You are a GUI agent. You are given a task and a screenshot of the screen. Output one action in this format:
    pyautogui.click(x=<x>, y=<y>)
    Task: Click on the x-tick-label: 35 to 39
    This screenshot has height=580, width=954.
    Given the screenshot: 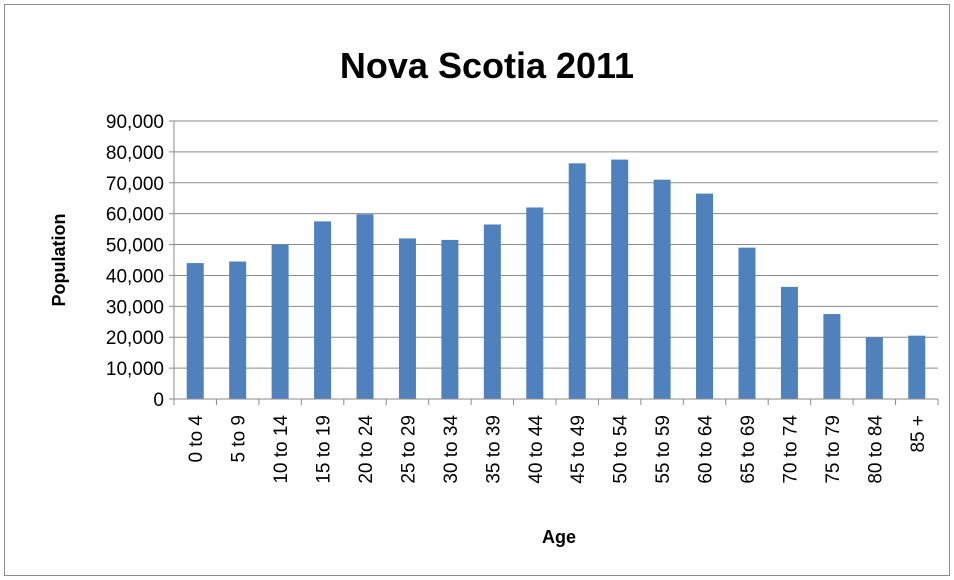 What is the action you would take?
    pyautogui.click(x=493, y=449)
    